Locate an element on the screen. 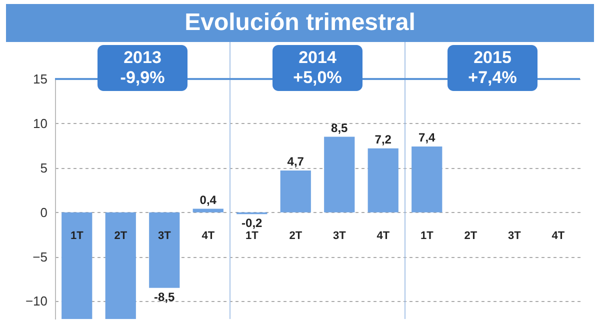 The height and width of the screenshot is (333, 600). data-label: 7,2 is located at coordinates (383, 139).